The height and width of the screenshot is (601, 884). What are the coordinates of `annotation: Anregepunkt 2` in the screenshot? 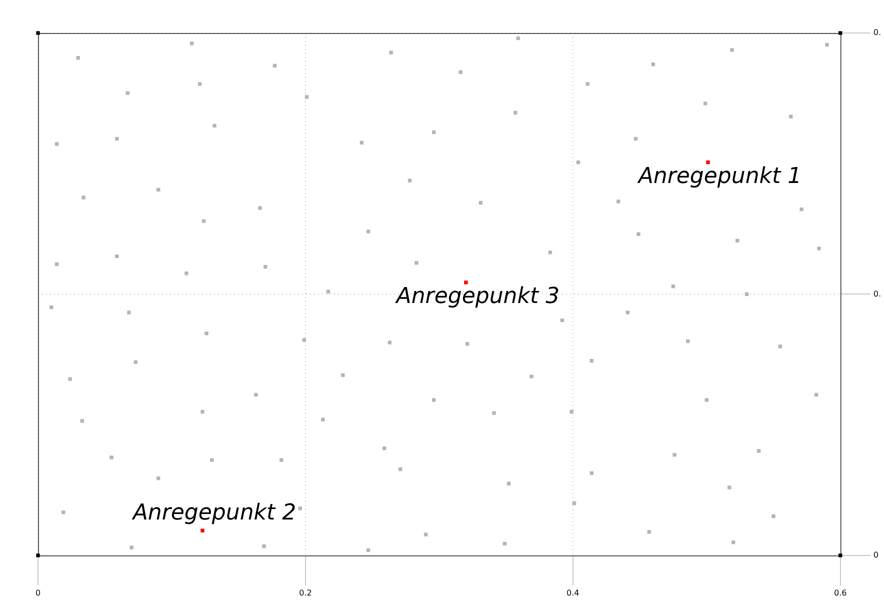 It's located at (213, 513).